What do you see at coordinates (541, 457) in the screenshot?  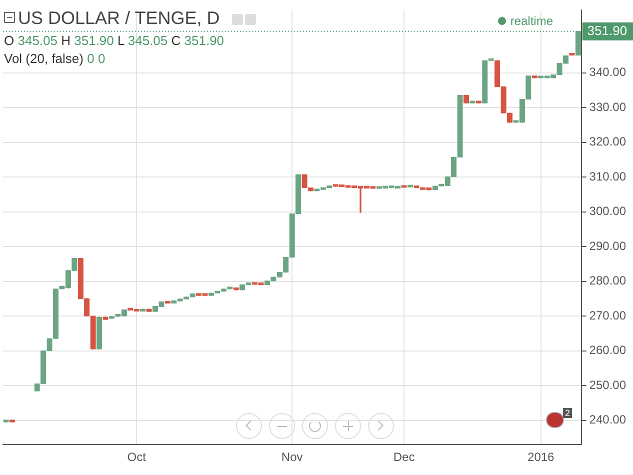 I see `x-tick-label: 2016` at bounding box center [541, 457].